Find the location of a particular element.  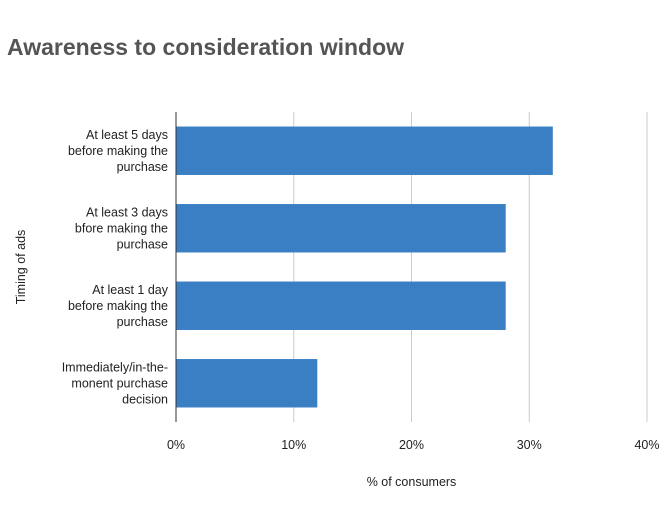

category-label-2: At least 1 day before making the purchase is located at coordinates (118, 306).